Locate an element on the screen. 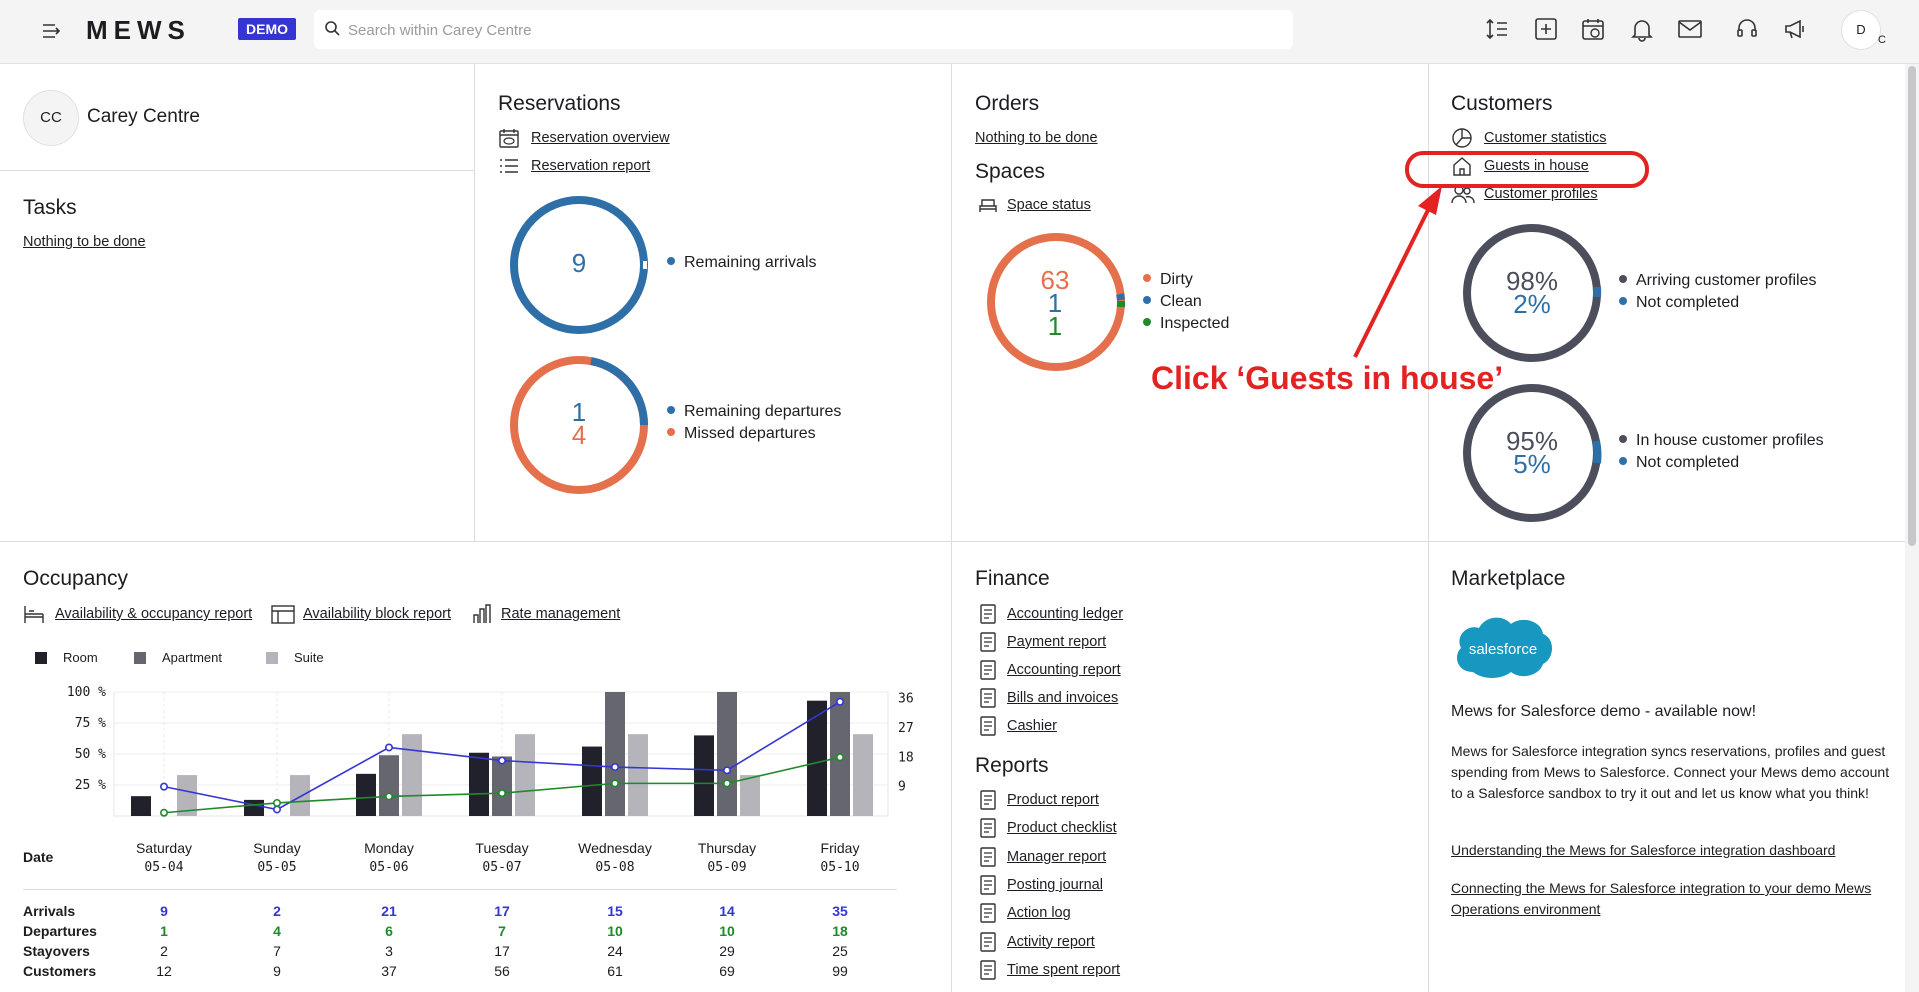  customers-title: Customers is located at coordinates (1502, 103).